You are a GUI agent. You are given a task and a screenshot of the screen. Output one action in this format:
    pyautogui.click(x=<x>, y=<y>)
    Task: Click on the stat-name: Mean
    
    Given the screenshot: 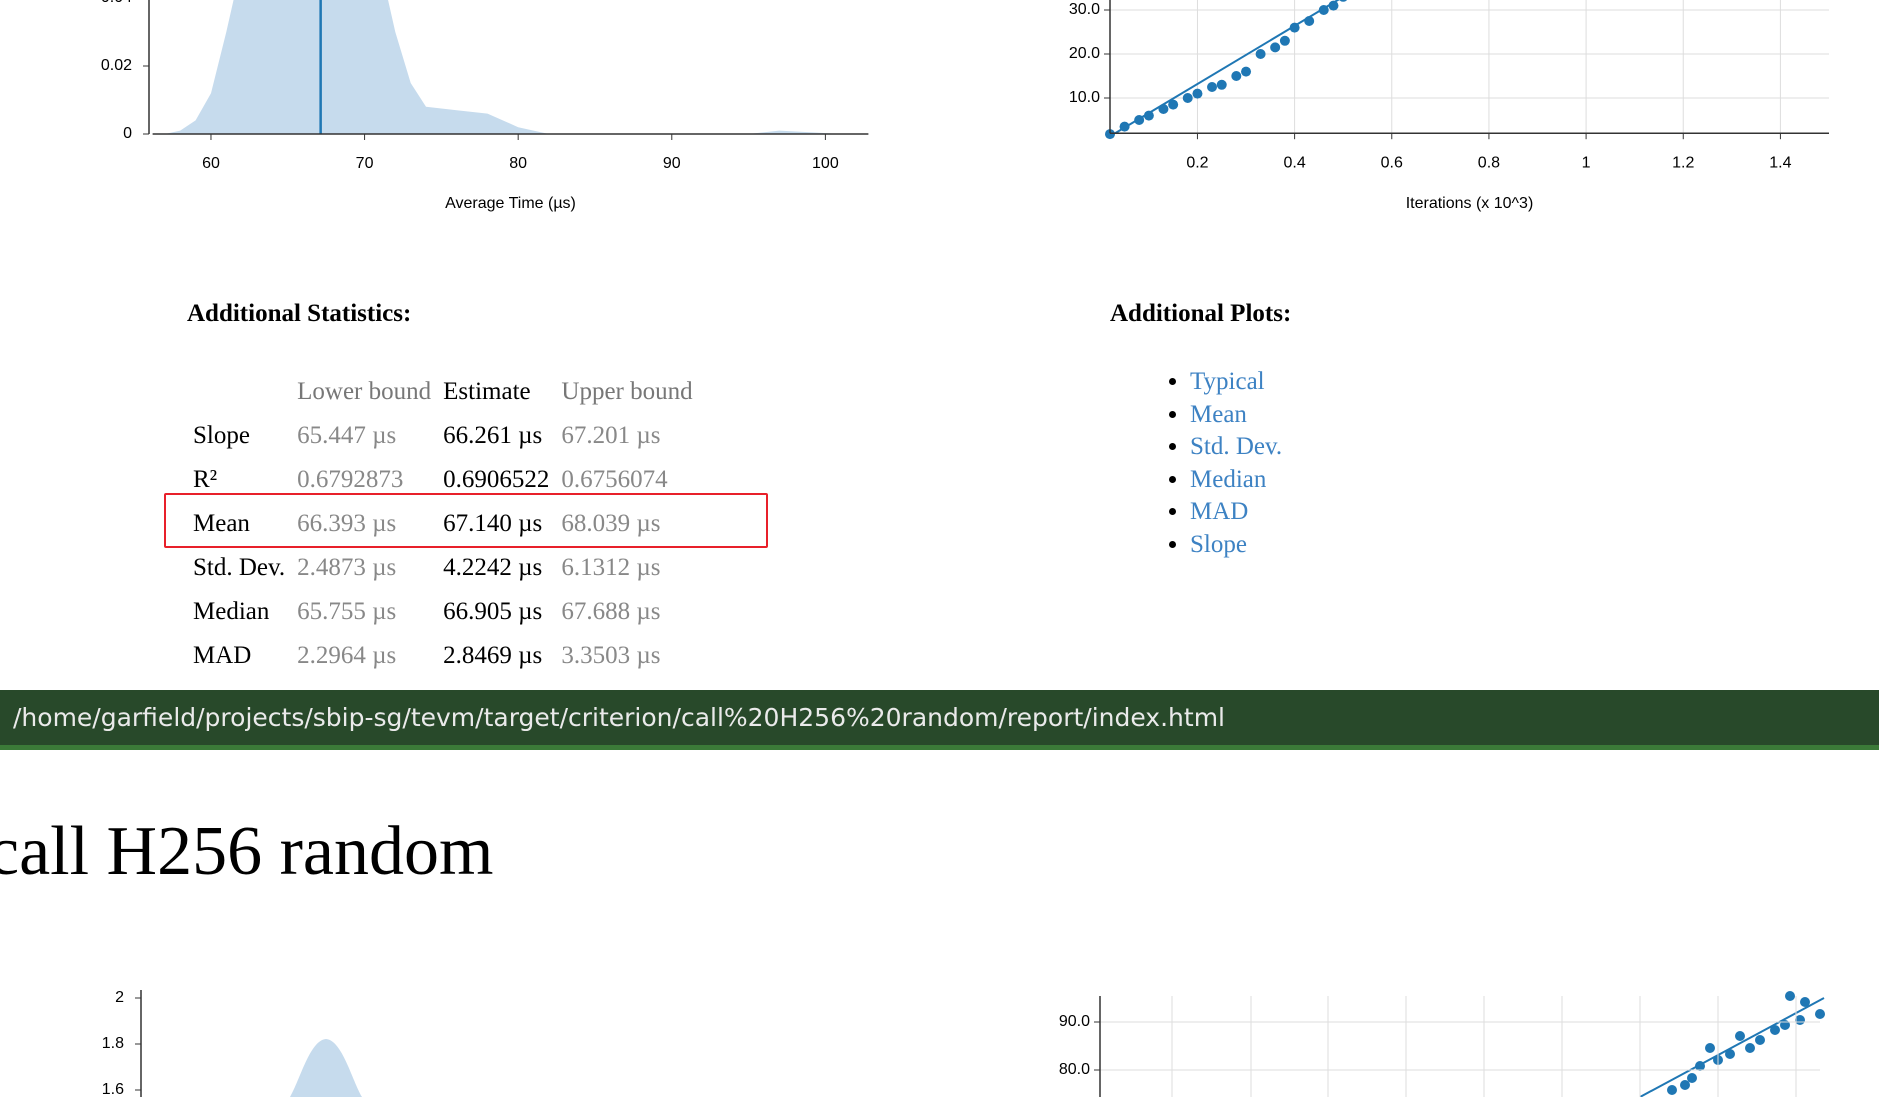 What is the action you would take?
    pyautogui.click(x=221, y=523)
    